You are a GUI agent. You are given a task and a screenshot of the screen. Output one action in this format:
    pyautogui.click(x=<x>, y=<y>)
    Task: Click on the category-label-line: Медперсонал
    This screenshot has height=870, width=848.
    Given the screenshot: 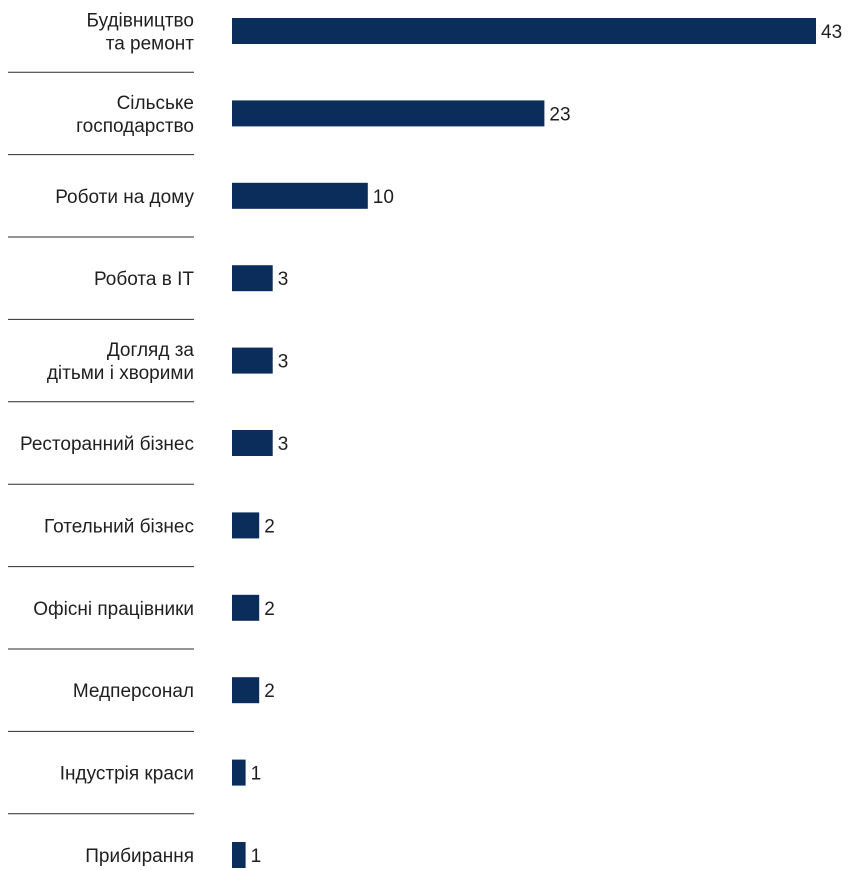 What is the action you would take?
    pyautogui.click(x=133, y=691)
    